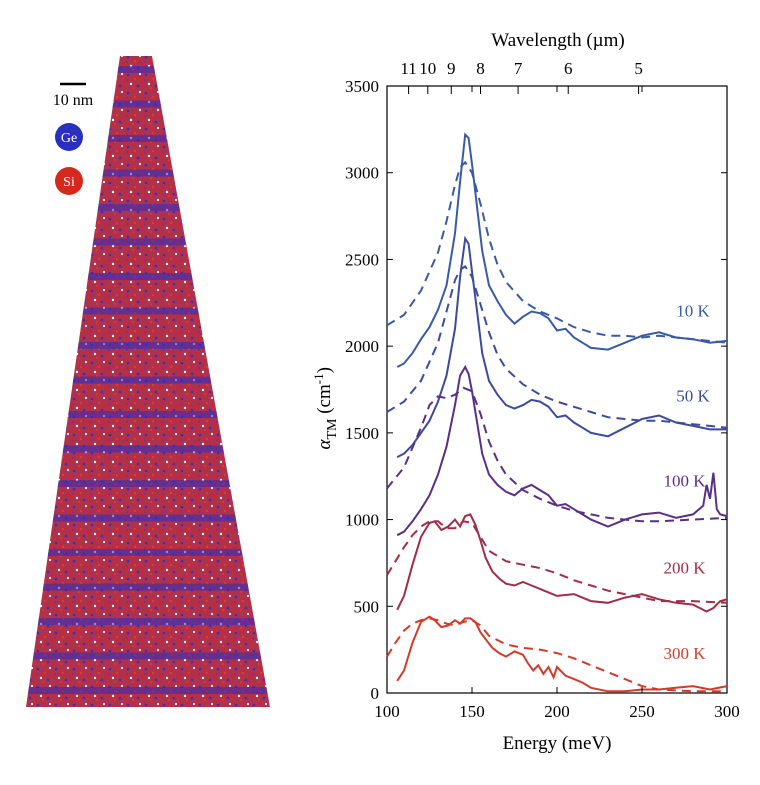  I want to click on series-200k-measured-line, so click(562, 563).